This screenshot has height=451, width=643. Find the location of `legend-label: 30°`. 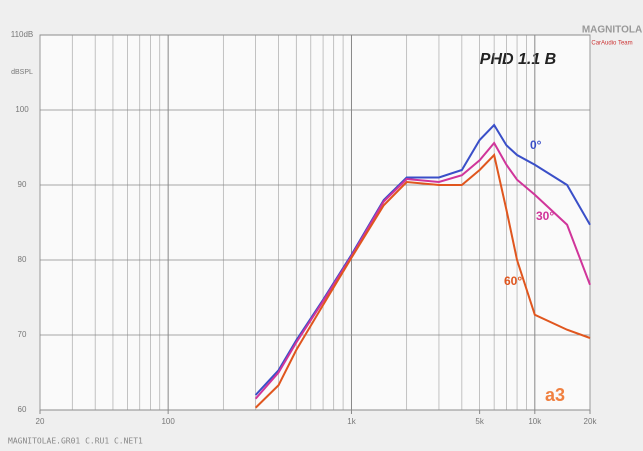

legend-label: 30° is located at coordinates (545, 216).